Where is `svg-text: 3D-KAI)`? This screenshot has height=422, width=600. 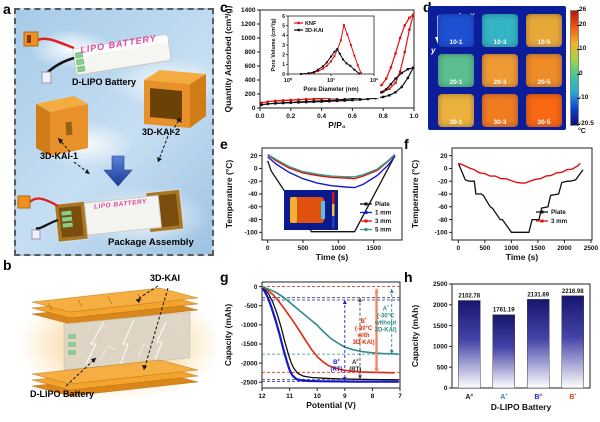 svg-text: 3D-KAI) is located at coordinates (386, 330).